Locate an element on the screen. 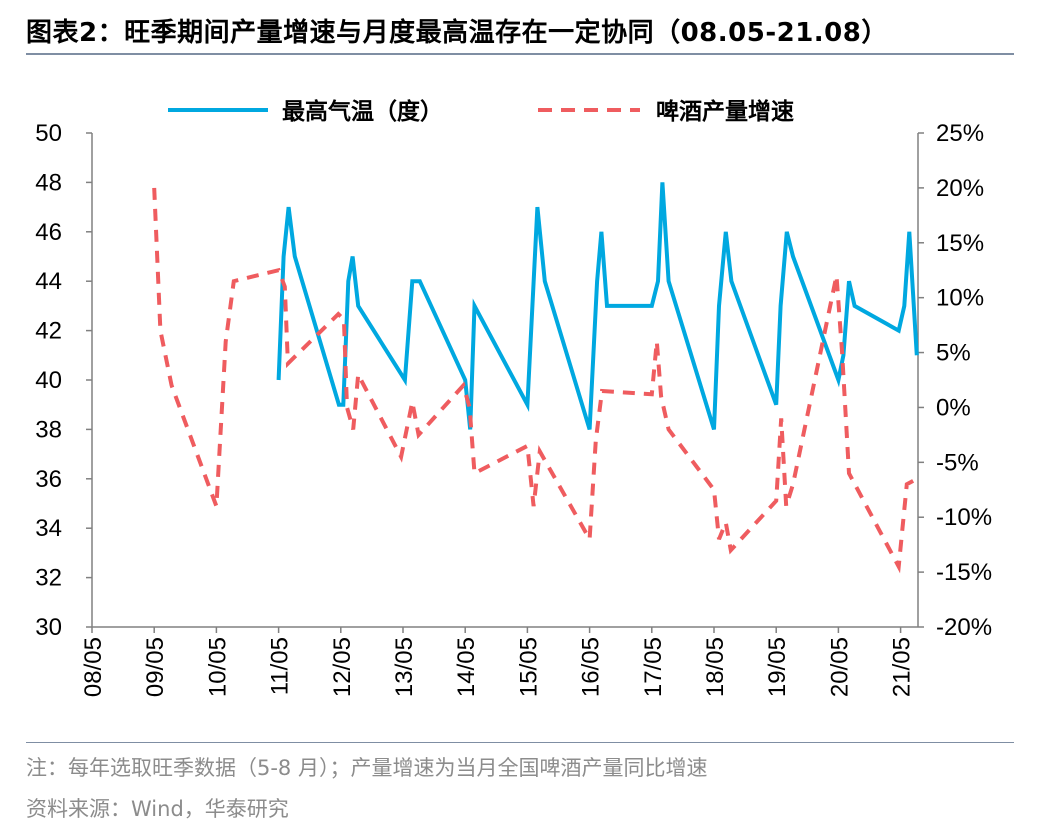 The image size is (1048, 832). x-tick-label: 21/05 is located at coordinates (902, 667).